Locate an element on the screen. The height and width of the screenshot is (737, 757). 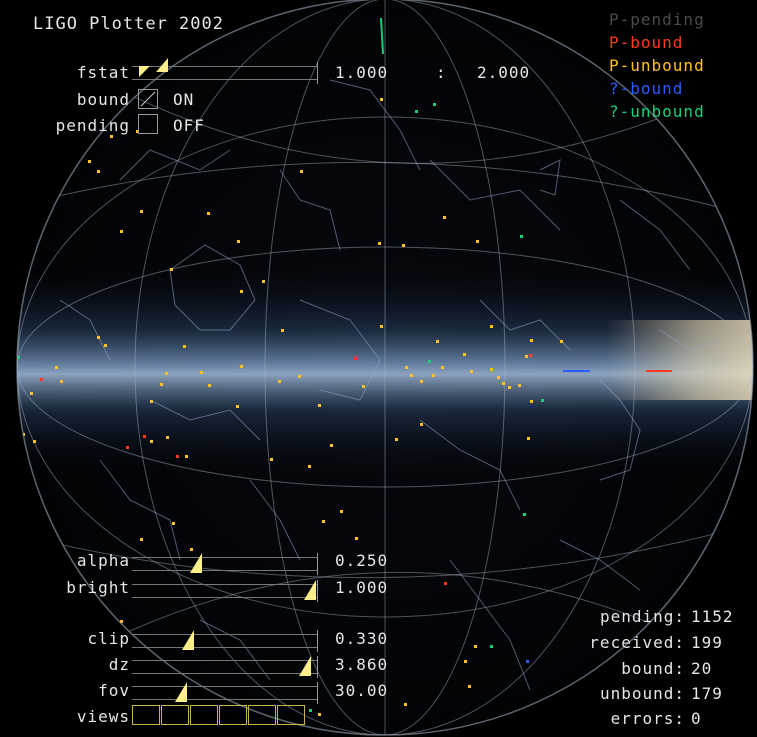
stat-errors-value: 0 is located at coordinates (696, 718).